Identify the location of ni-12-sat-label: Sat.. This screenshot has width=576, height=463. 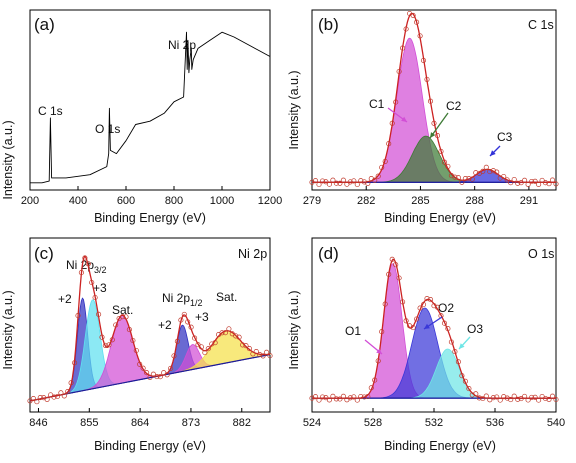
(226, 297).